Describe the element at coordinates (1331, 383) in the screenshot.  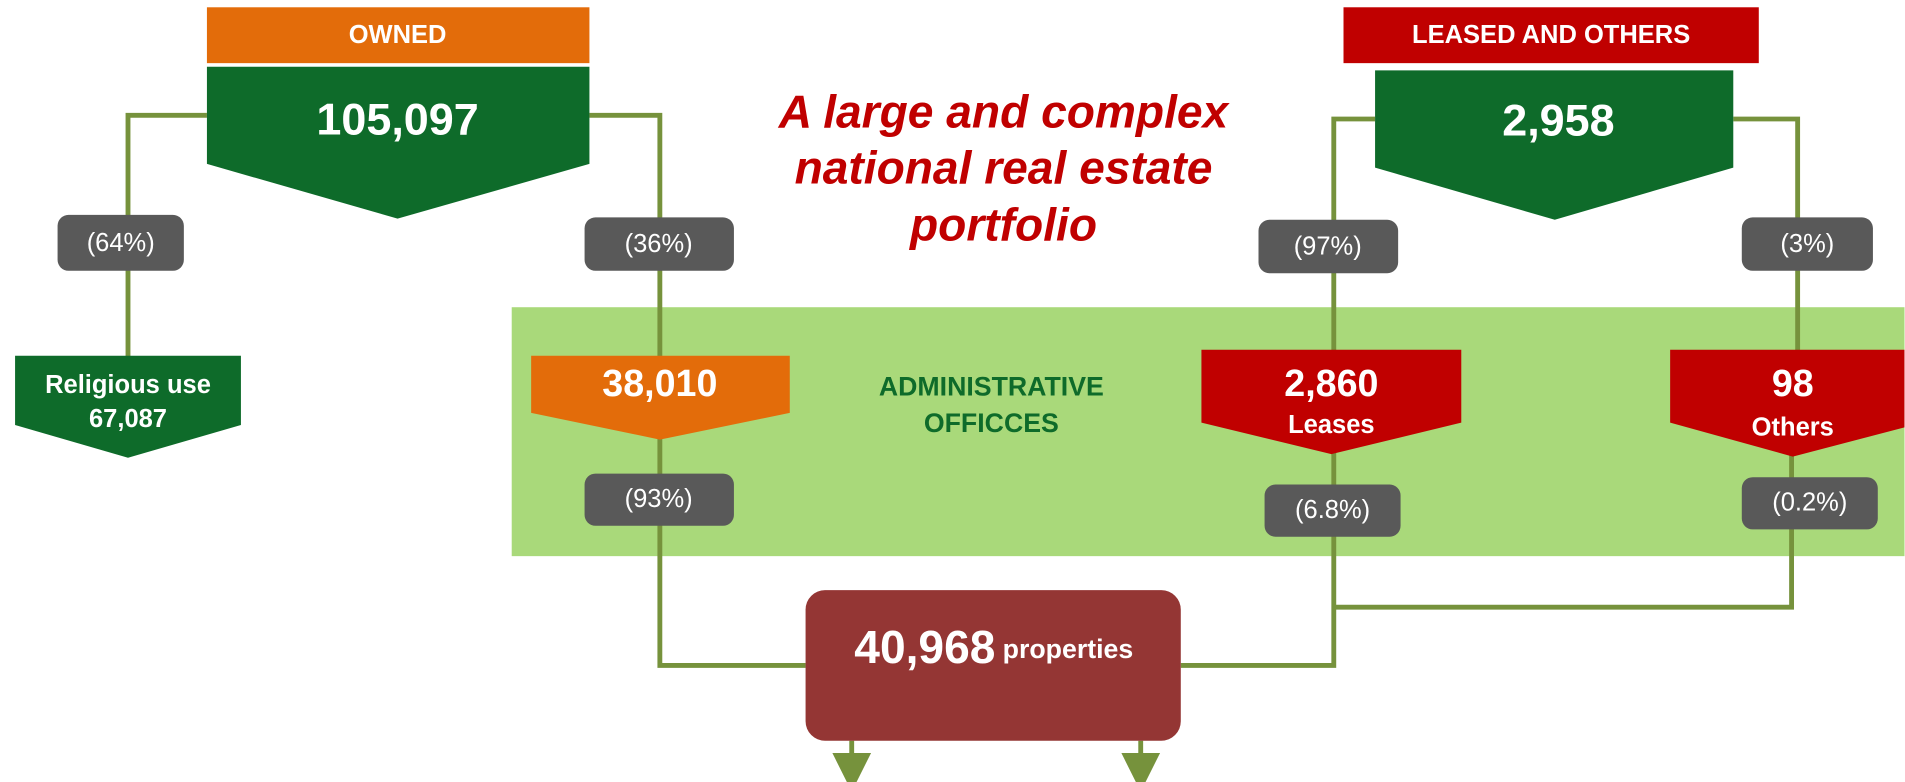
I see `leases-value: 2,860` at that location.